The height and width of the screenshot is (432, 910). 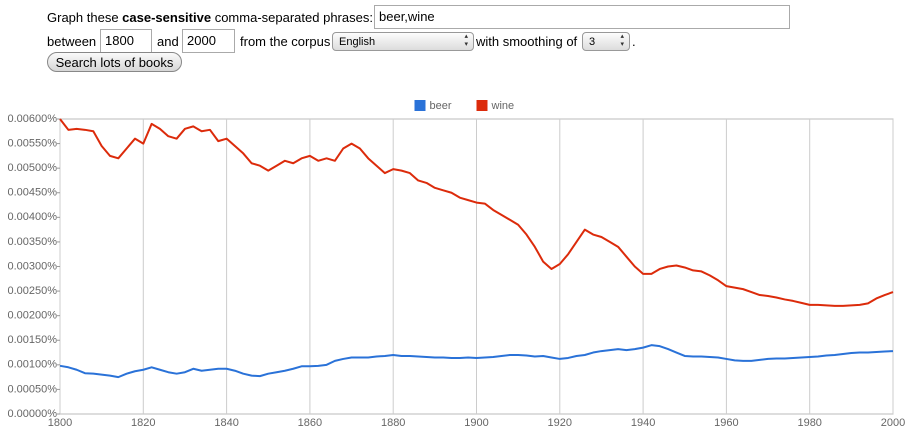 I want to click on x-tick-label: 1920, so click(x=560, y=423).